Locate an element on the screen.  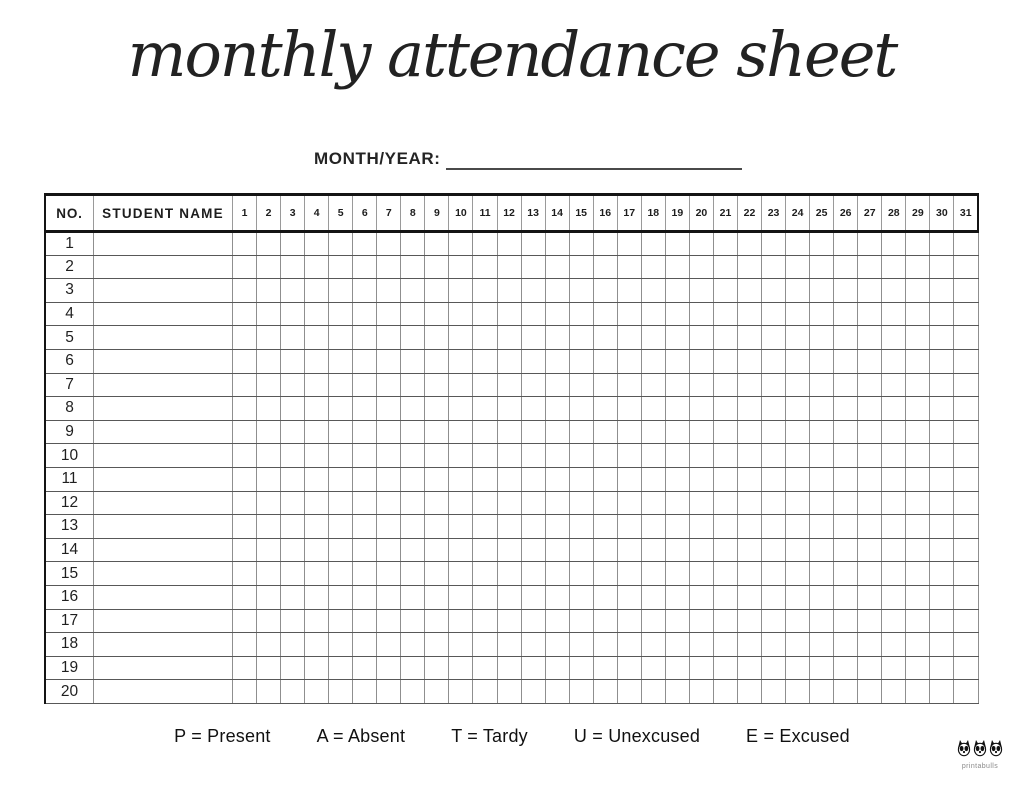
day-header-cell: 6 is located at coordinates (365, 213).